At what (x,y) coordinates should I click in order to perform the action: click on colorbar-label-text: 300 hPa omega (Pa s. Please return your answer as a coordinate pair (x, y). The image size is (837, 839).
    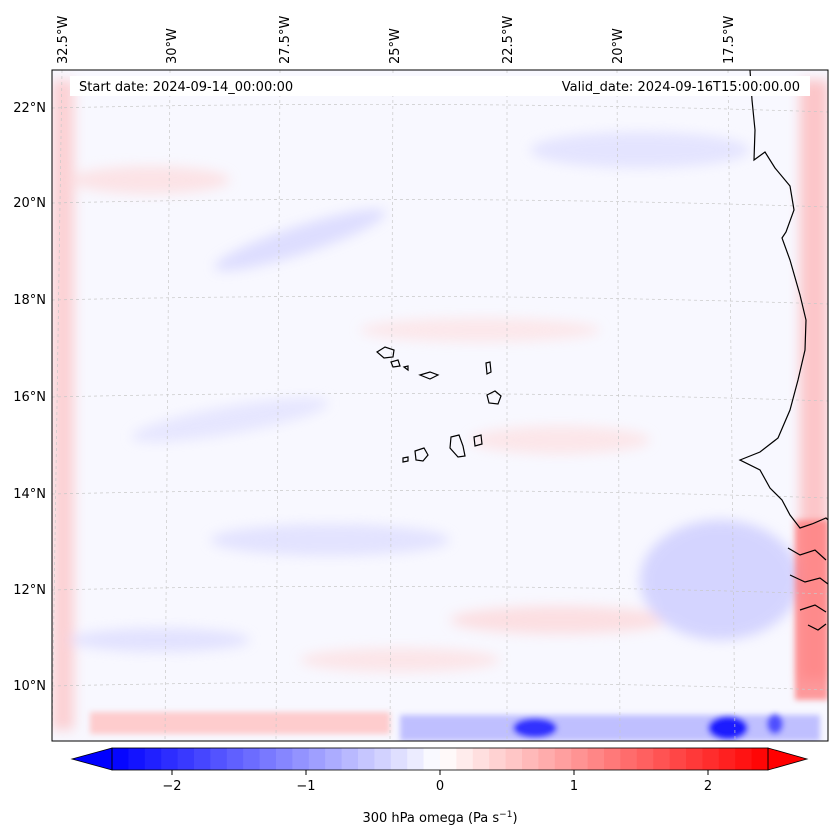
    Looking at the image, I should click on (430, 818).